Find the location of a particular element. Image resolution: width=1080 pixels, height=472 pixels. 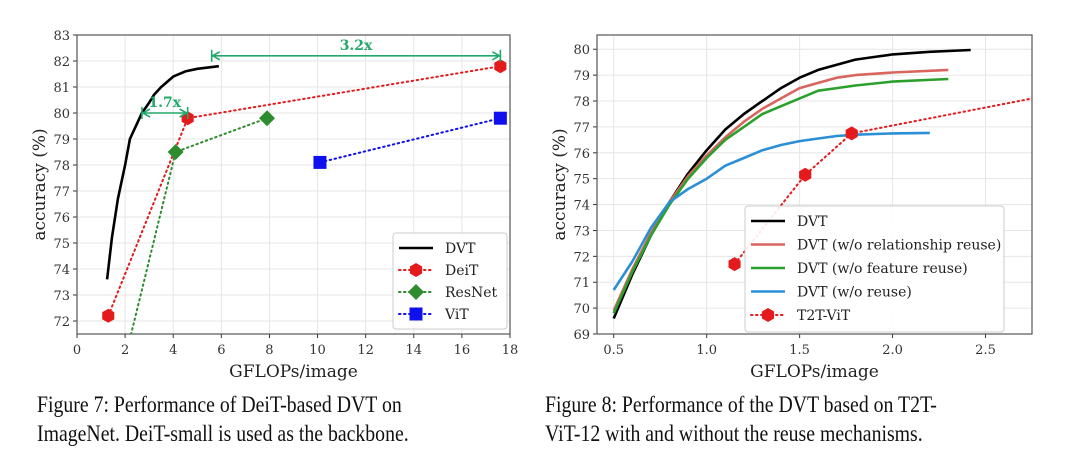

series-line-resnet is located at coordinates (199, 225).